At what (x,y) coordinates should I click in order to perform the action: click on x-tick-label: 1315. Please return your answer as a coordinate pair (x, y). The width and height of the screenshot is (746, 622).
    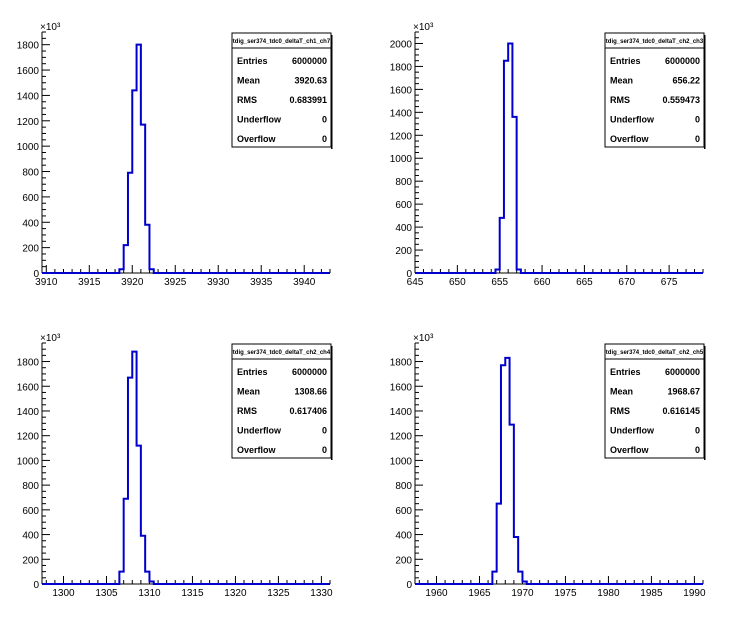
    Looking at the image, I should click on (192, 593).